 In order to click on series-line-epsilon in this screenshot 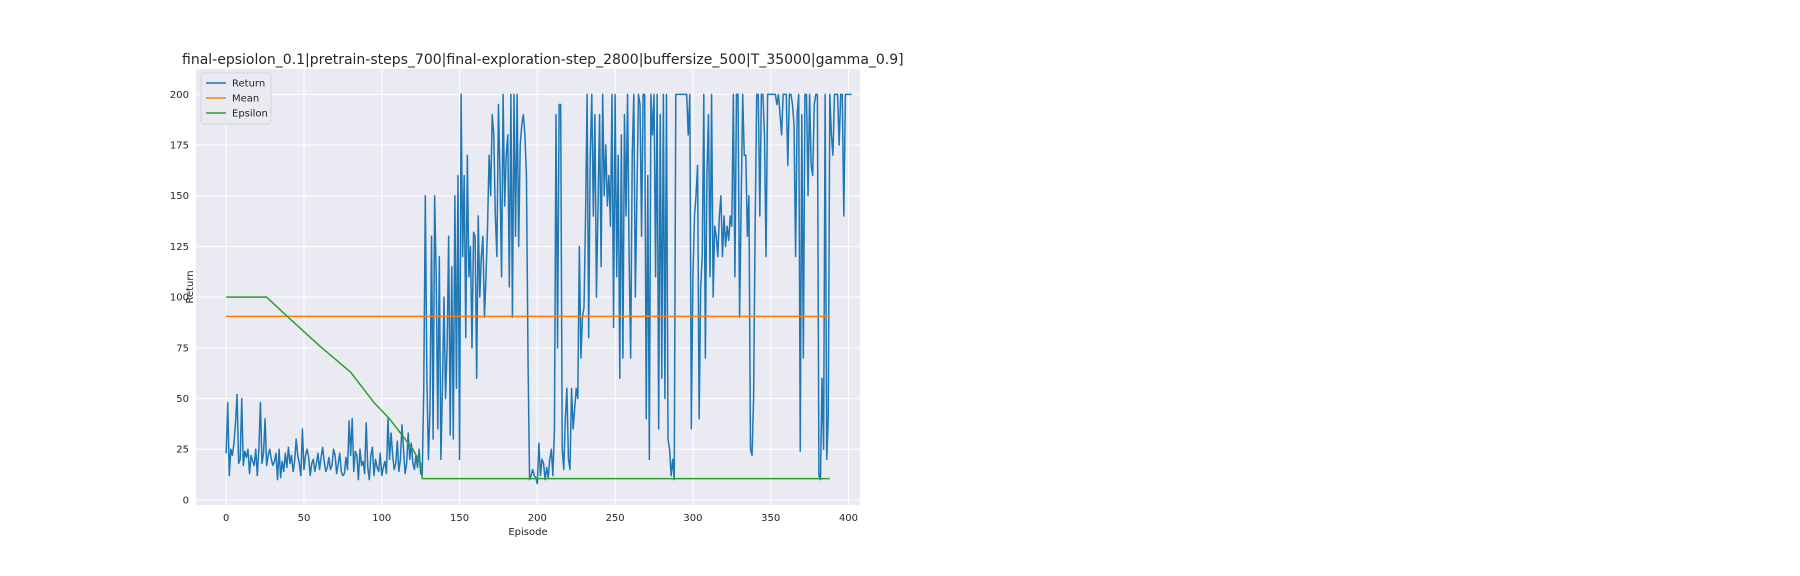, I will do `click(528, 388)`.